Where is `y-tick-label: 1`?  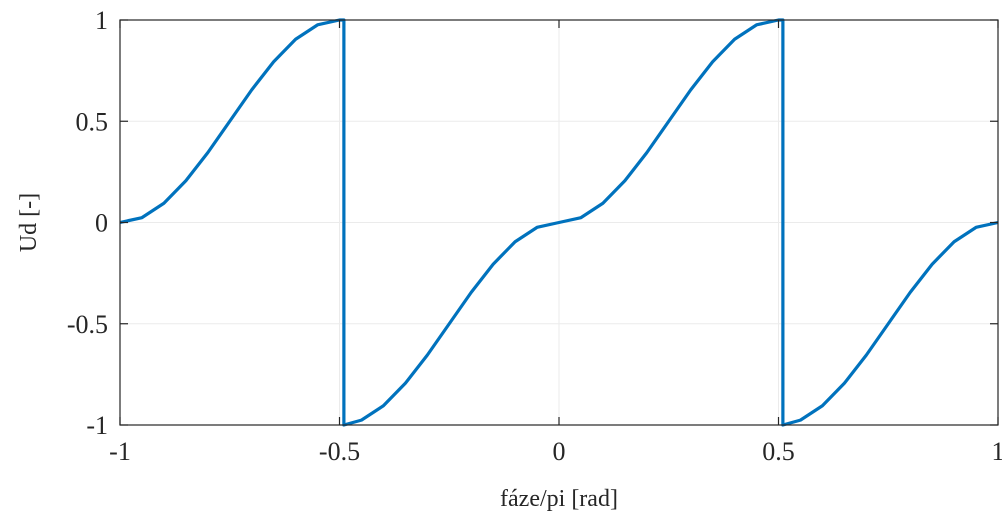 y-tick-label: 1 is located at coordinates (101, 20).